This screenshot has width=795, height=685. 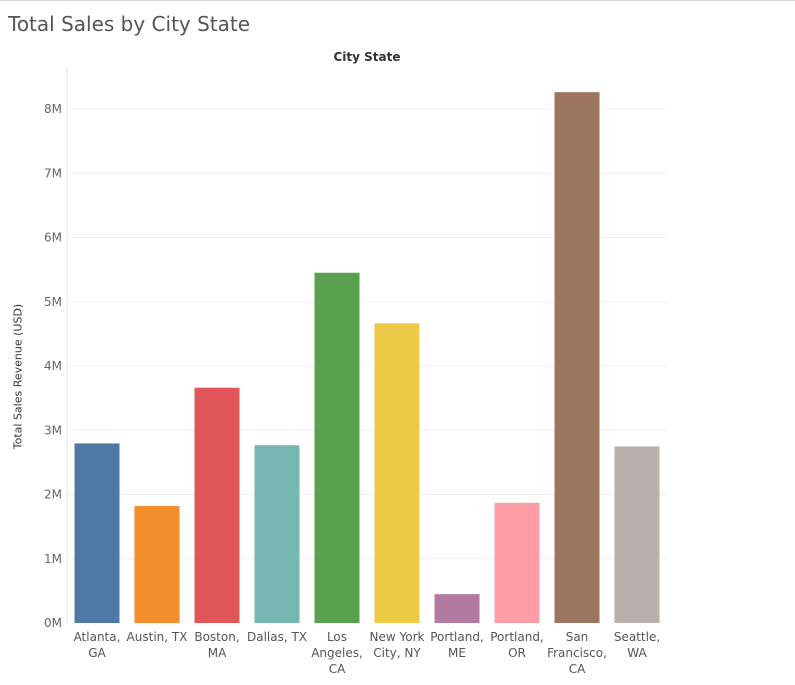 I want to click on y-tick-label: 4M, so click(x=53, y=366).